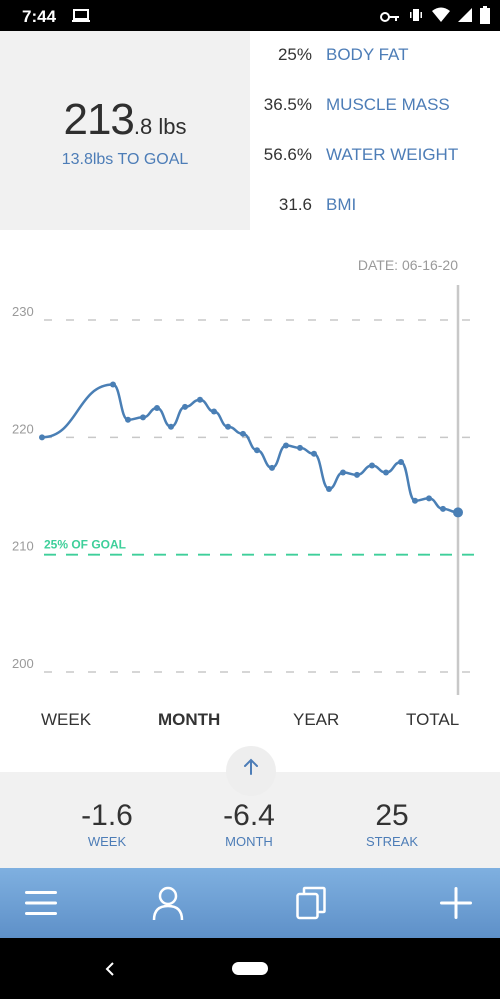  I want to click on expand-button, so click(251, 771).